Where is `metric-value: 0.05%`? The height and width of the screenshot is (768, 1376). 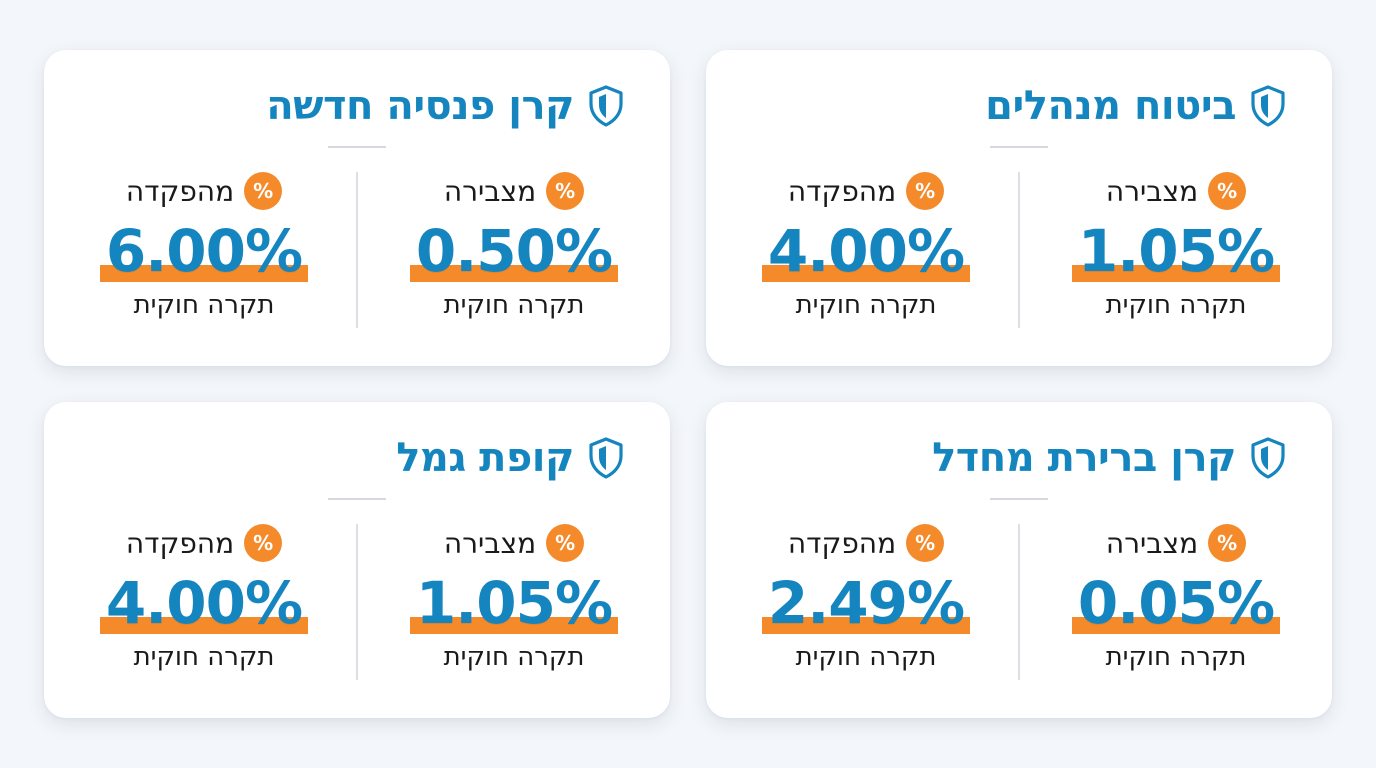
metric-value: 0.05% is located at coordinates (1176, 603).